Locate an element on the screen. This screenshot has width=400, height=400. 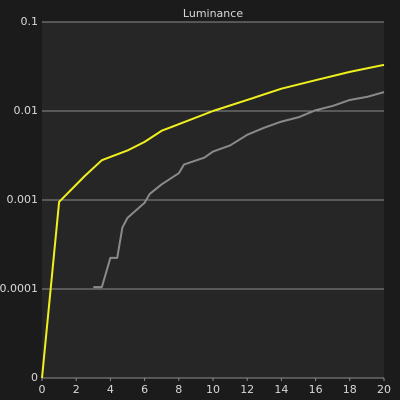
x-tick-label: 14 is located at coordinates (281, 389).